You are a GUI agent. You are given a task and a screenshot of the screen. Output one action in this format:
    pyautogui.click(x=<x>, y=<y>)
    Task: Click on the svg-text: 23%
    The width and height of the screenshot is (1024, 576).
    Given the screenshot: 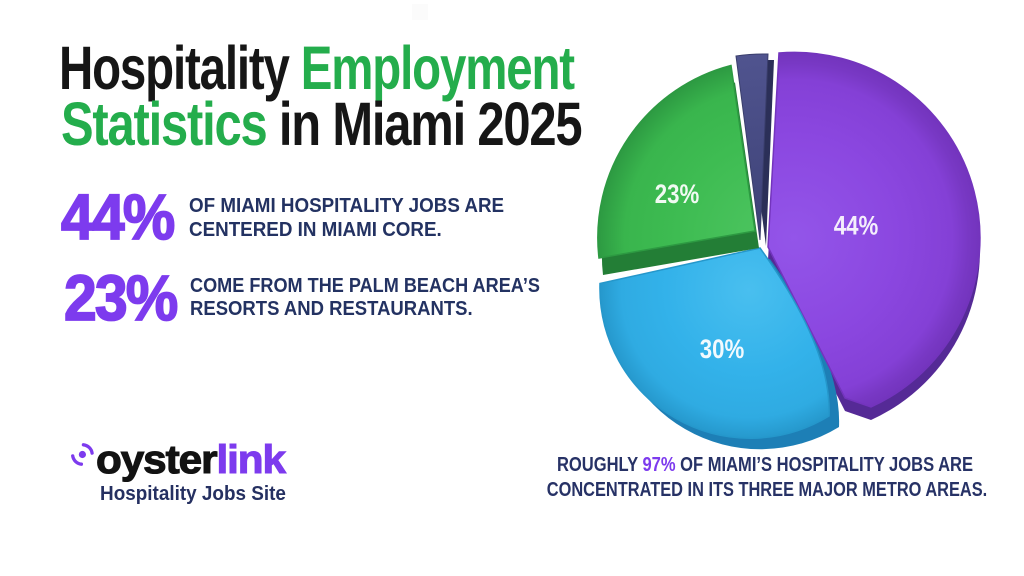 What is the action you would take?
    pyautogui.click(x=677, y=194)
    